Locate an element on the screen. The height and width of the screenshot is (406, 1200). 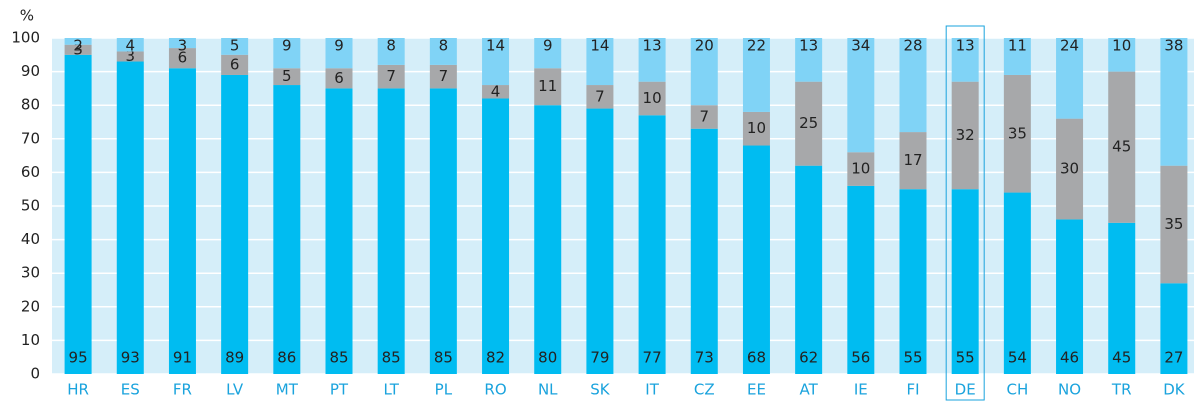
x-tick-label: DE is located at coordinates (965, 390).